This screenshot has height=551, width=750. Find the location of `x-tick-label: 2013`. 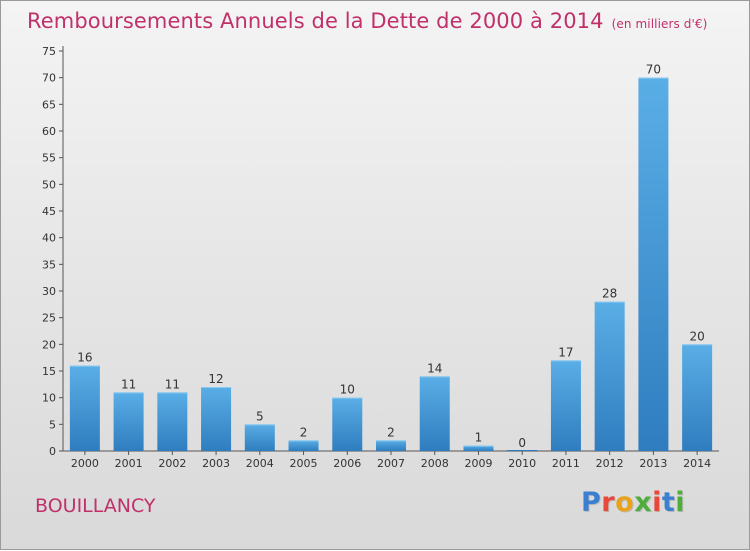

x-tick-label: 2013 is located at coordinates (653, 463).